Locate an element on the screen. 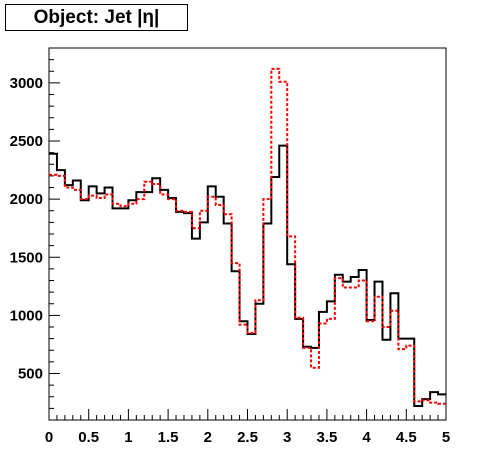 Image resolution: width=496 pixels, height=472 pixels. chart-title: Object: Jet |η| is located at coordinates (96, 17).